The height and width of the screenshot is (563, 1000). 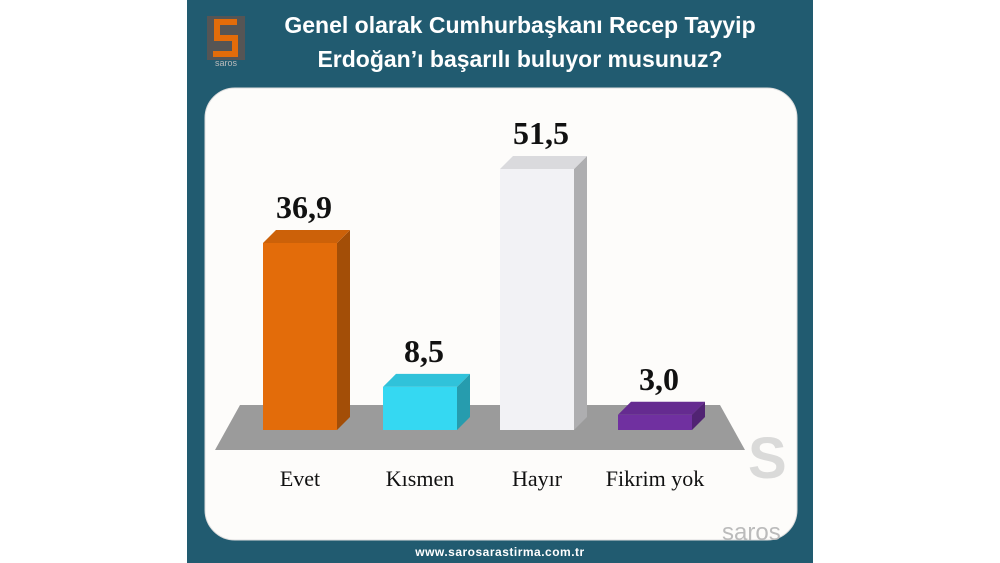 I want to click on website: www.sarosarastirma.com.tr, so click(x=500, y=552).